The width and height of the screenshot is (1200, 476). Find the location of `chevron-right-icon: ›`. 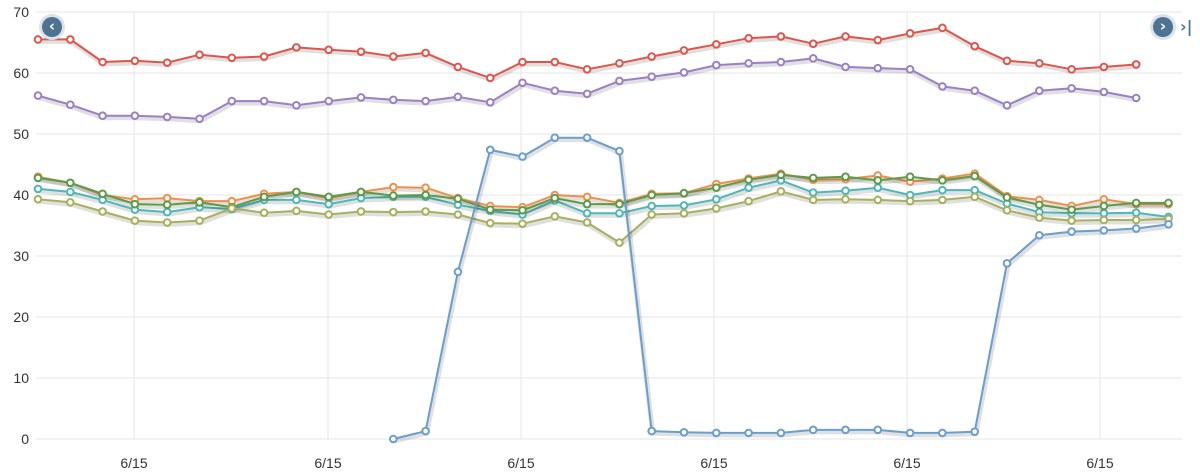

chevron-right-icon: › is located at coordinates (1163, 27).